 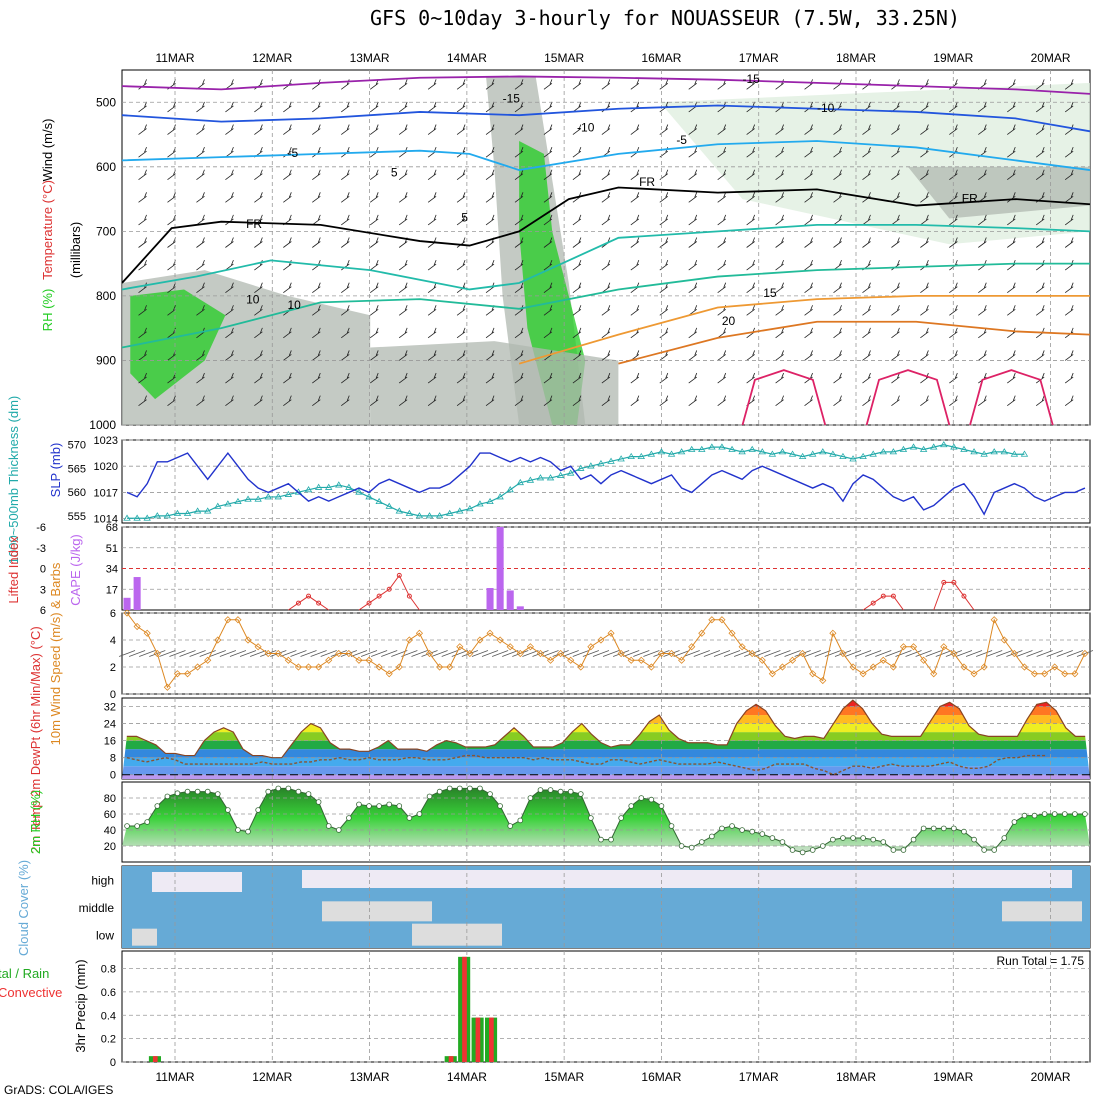 What do you see at coordinates (253, 300) in the screenshot?
I see `contour-label: 10` at bounding box center [253, 300].